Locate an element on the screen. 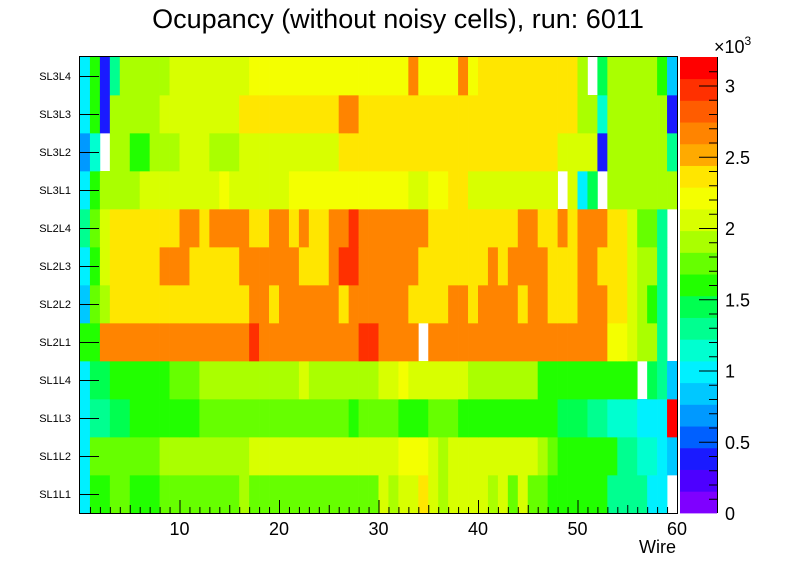 Image resolution: width=796 pixels, height=572 pixels. y-tick-label: SL1L2 is located at coordinates (55, 457).